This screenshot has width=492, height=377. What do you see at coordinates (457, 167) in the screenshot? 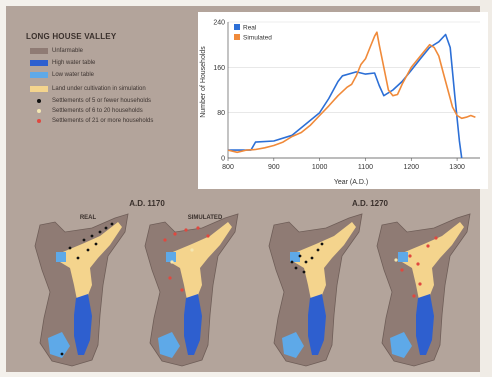
I see `x-tick-label: 1300` at bounding box center [457, 167].